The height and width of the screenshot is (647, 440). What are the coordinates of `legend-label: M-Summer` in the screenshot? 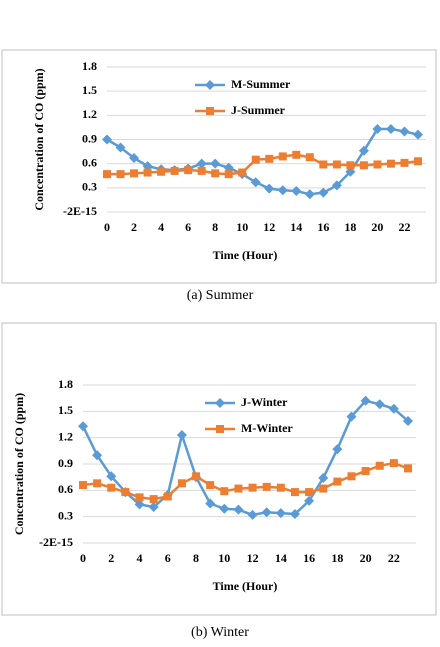 It's located at (261, 84).